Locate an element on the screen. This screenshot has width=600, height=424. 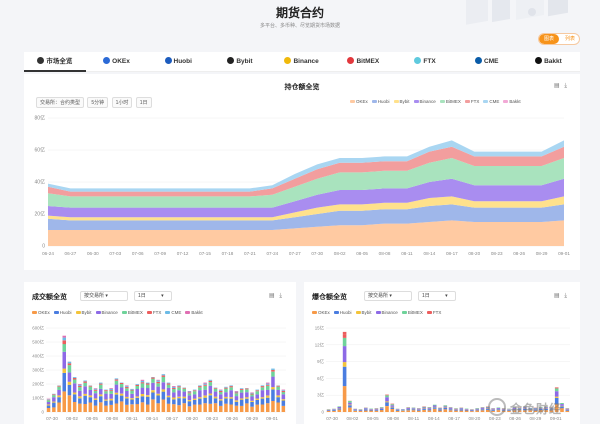
volume-group-select: 按交易所 ▾ is located at coordinates (104, 296).